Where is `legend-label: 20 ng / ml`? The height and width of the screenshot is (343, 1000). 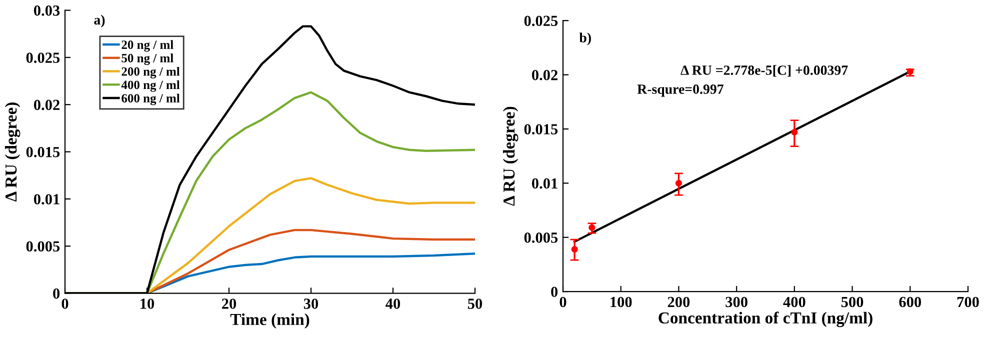 legend-label: 20 ng / ml is located at coordinates (148, 46).